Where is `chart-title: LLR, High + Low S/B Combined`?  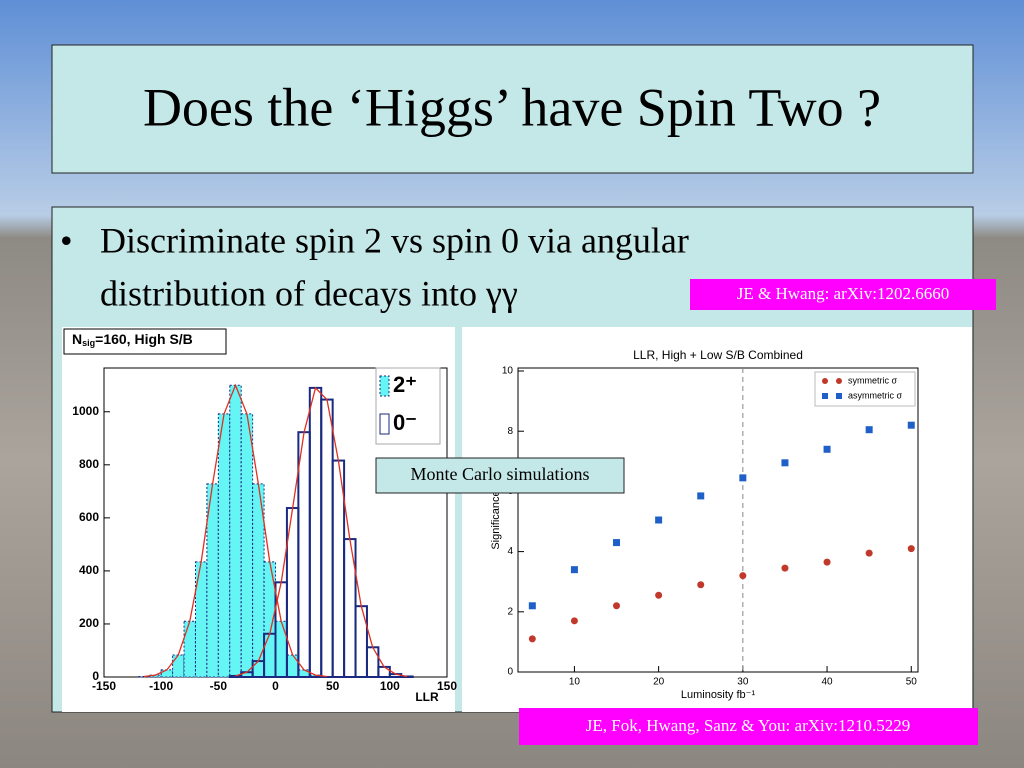 chart-title: LLR, High + Low S/B Combined is located at coordinates (718, 355).